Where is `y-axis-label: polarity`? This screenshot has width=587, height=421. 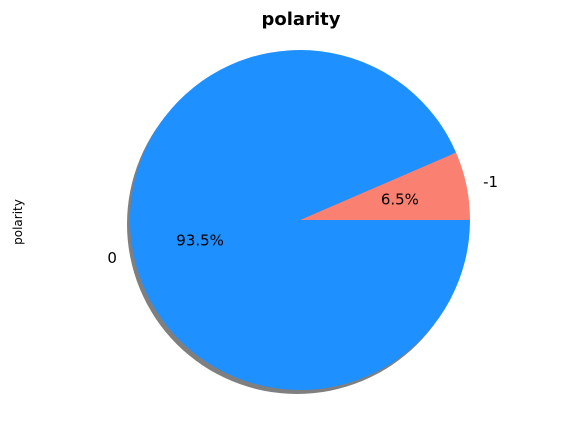
y-axis-label: polarity is located at coordinates (18, 222).